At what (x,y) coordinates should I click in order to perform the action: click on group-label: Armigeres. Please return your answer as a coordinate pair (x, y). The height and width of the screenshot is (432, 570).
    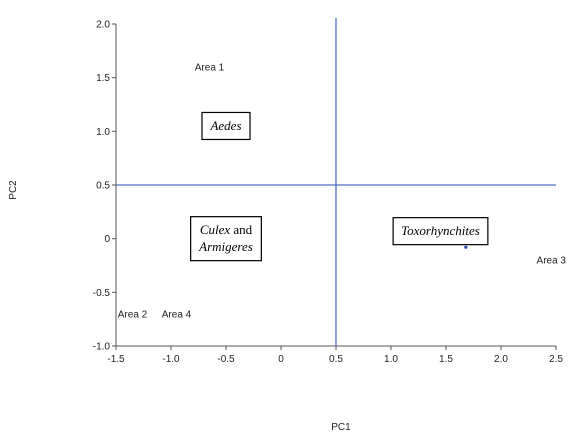
    Looking at the image, I should click on (225, 246).